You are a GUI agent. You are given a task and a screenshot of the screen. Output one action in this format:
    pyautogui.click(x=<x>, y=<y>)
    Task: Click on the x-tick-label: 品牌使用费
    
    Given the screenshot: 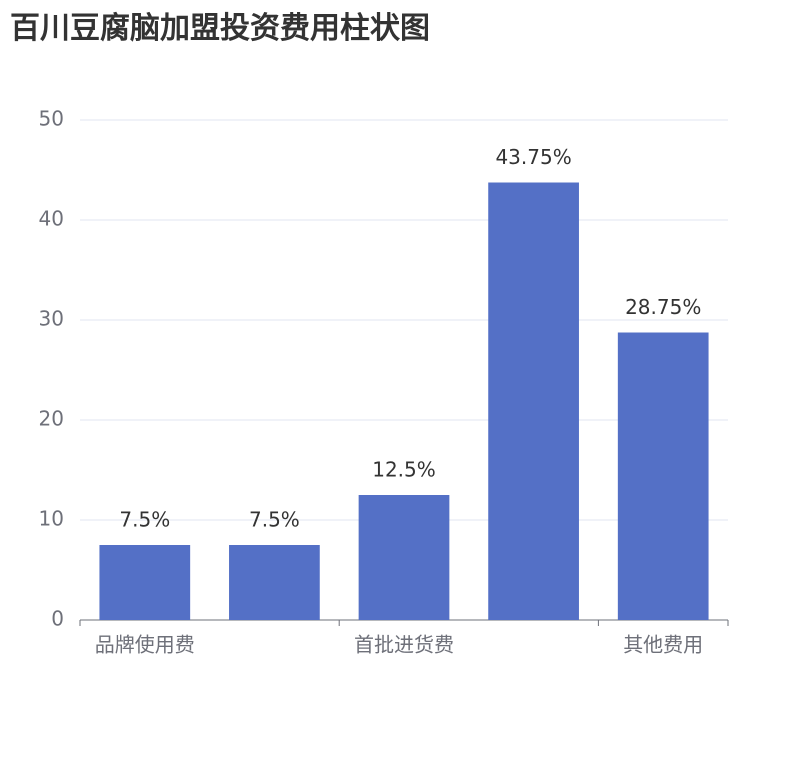 What is the action you would take?
    pyautogui.click(x=145, y=645)
    